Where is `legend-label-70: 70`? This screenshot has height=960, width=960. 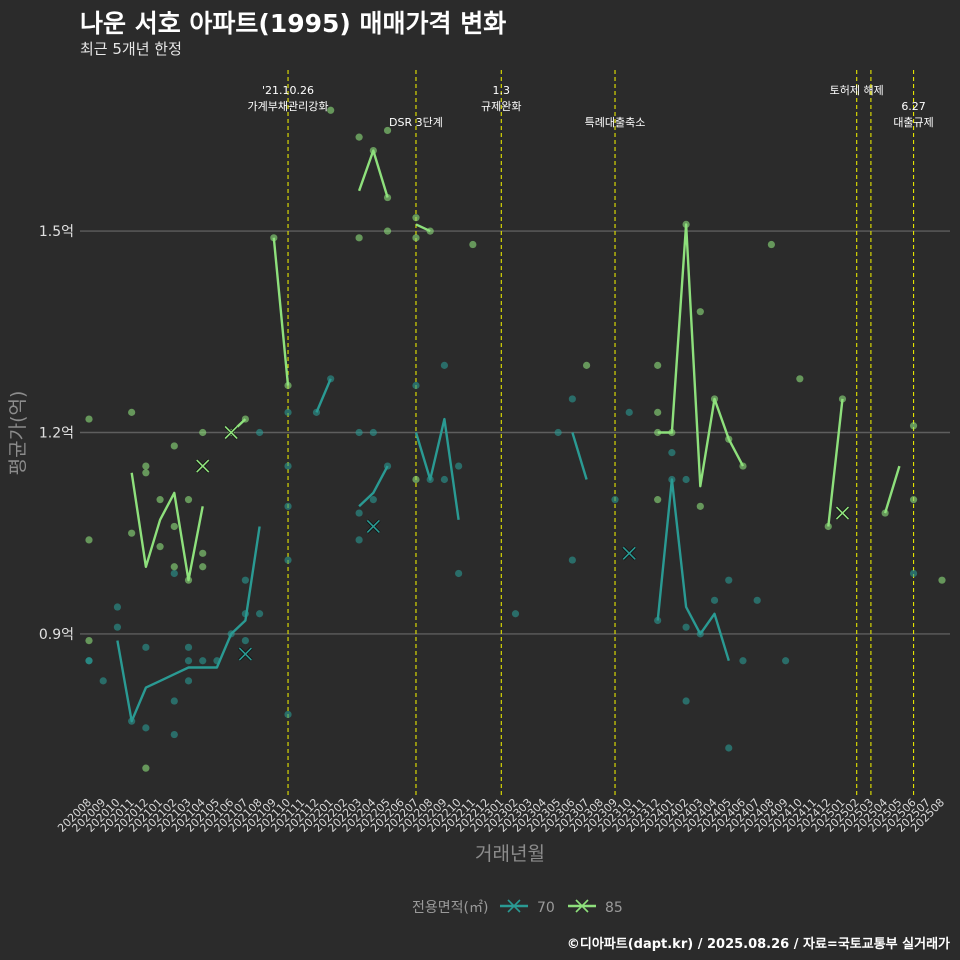 legend-label-70: 70 is located at coordinates (546, 908).